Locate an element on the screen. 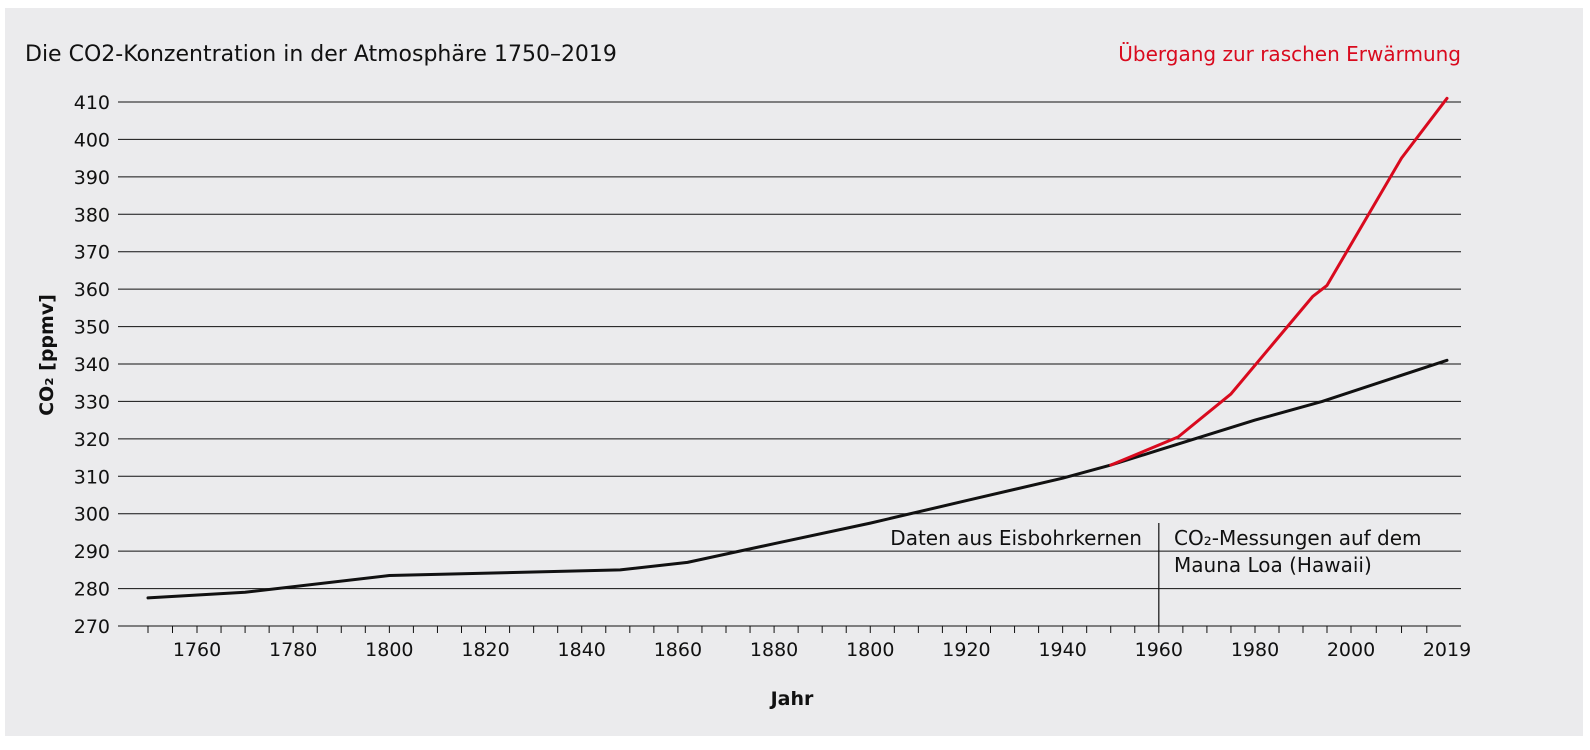  x-tick-label-1880: 1880 is located at coordinates (774, 650).